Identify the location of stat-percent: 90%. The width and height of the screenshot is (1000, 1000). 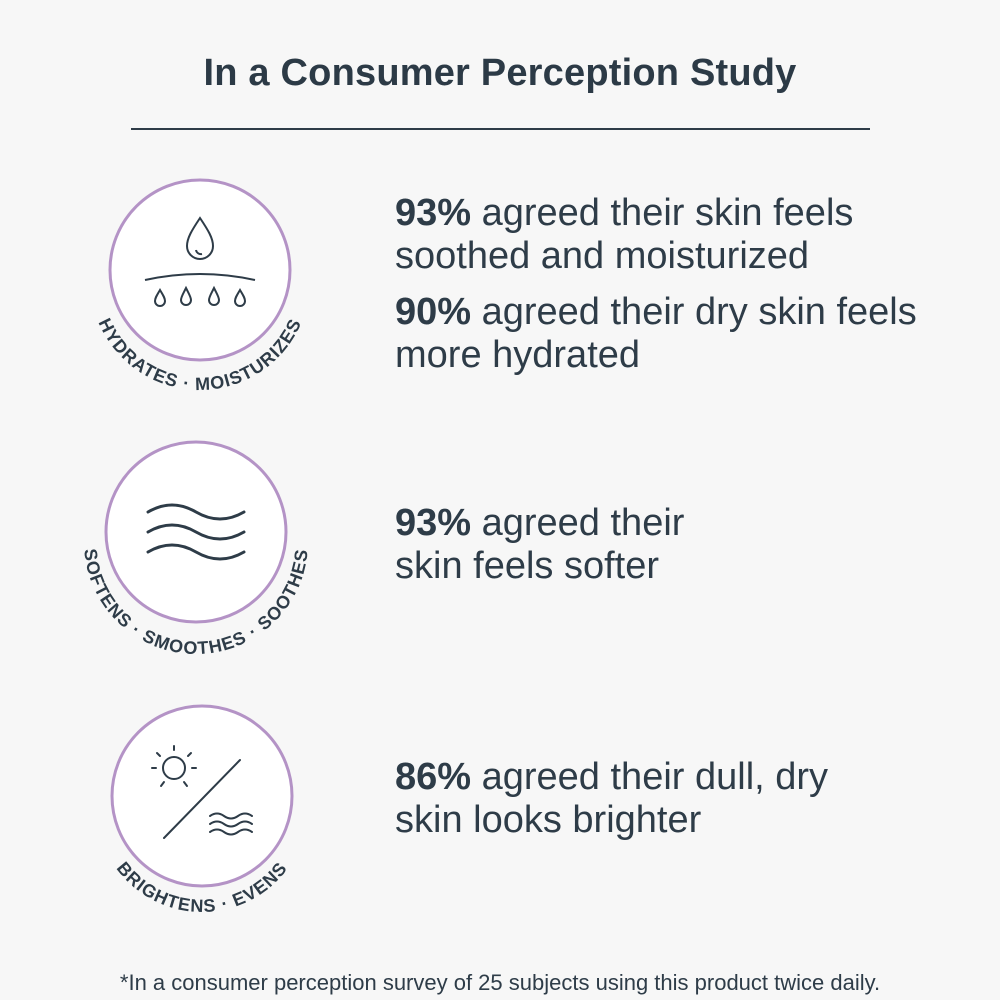
(433, 312).